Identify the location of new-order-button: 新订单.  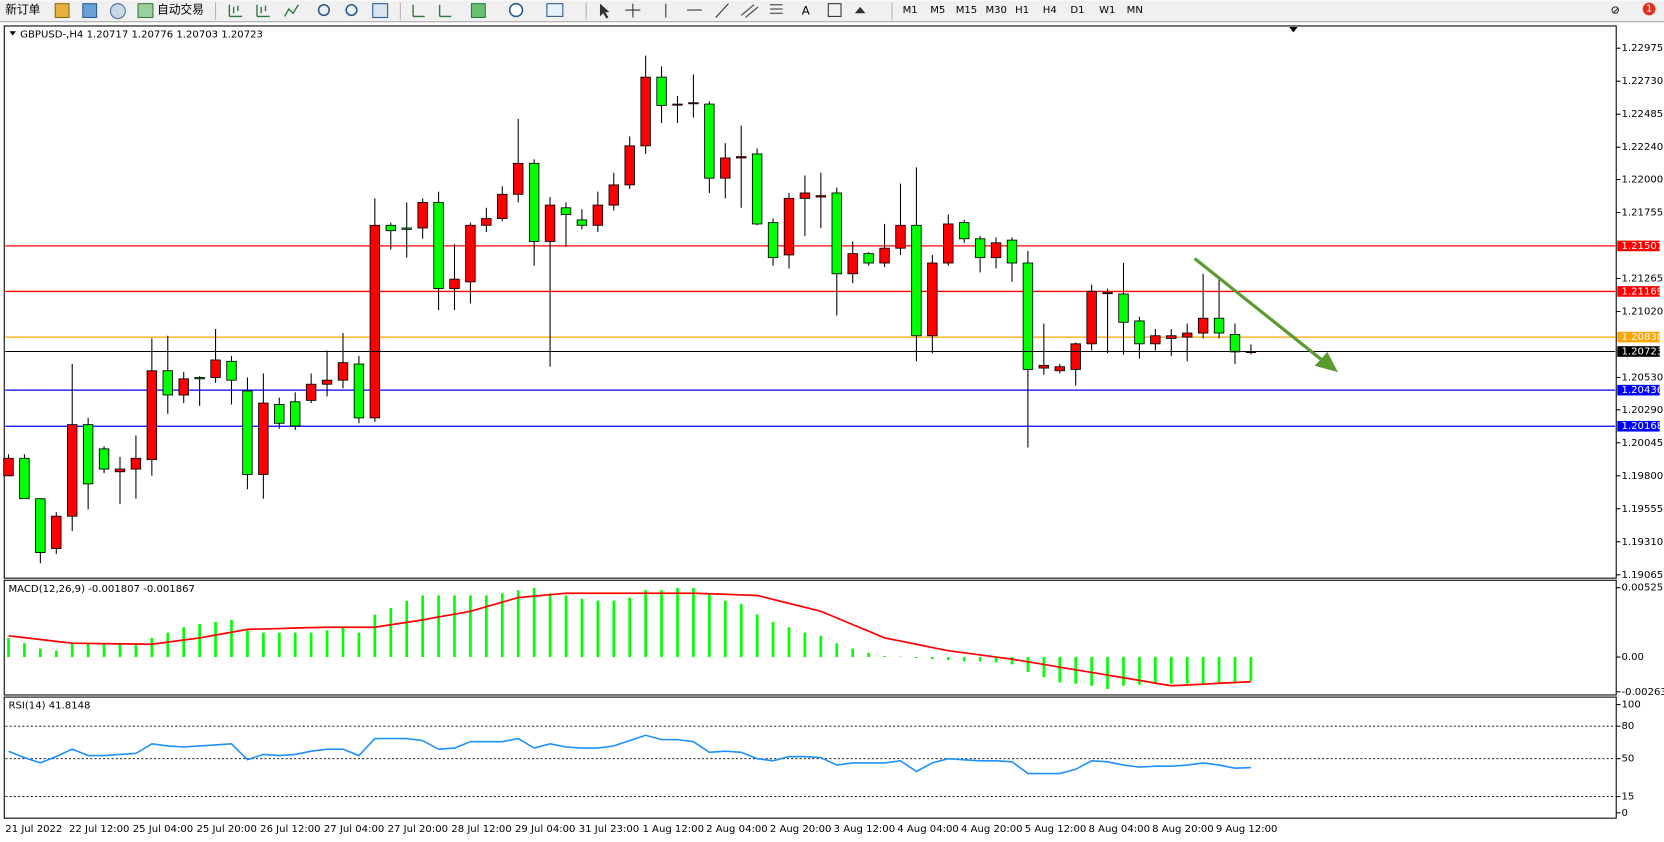
(22, 10).